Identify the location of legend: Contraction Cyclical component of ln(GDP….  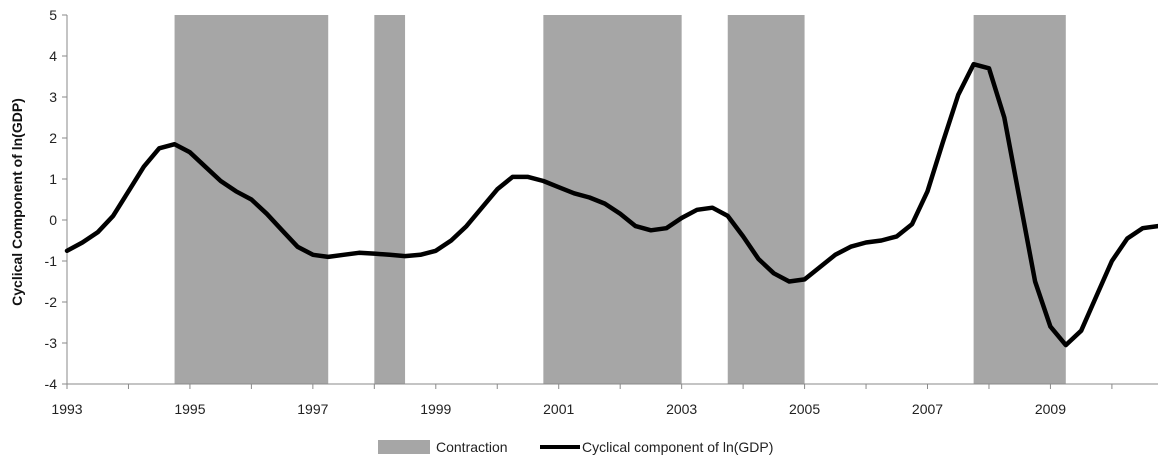
(575, 447).